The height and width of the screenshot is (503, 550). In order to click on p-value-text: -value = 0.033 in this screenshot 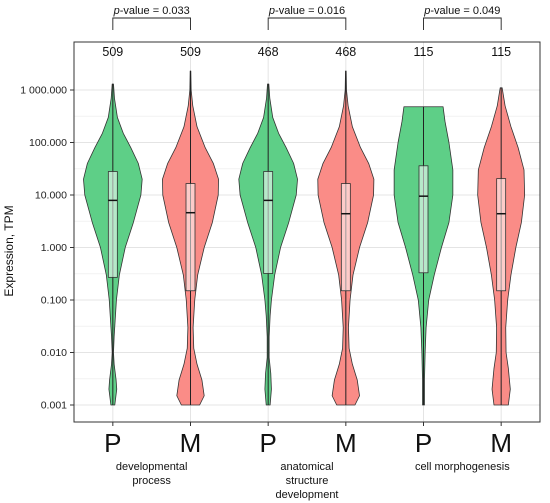, I will do `click(155, 11)`.